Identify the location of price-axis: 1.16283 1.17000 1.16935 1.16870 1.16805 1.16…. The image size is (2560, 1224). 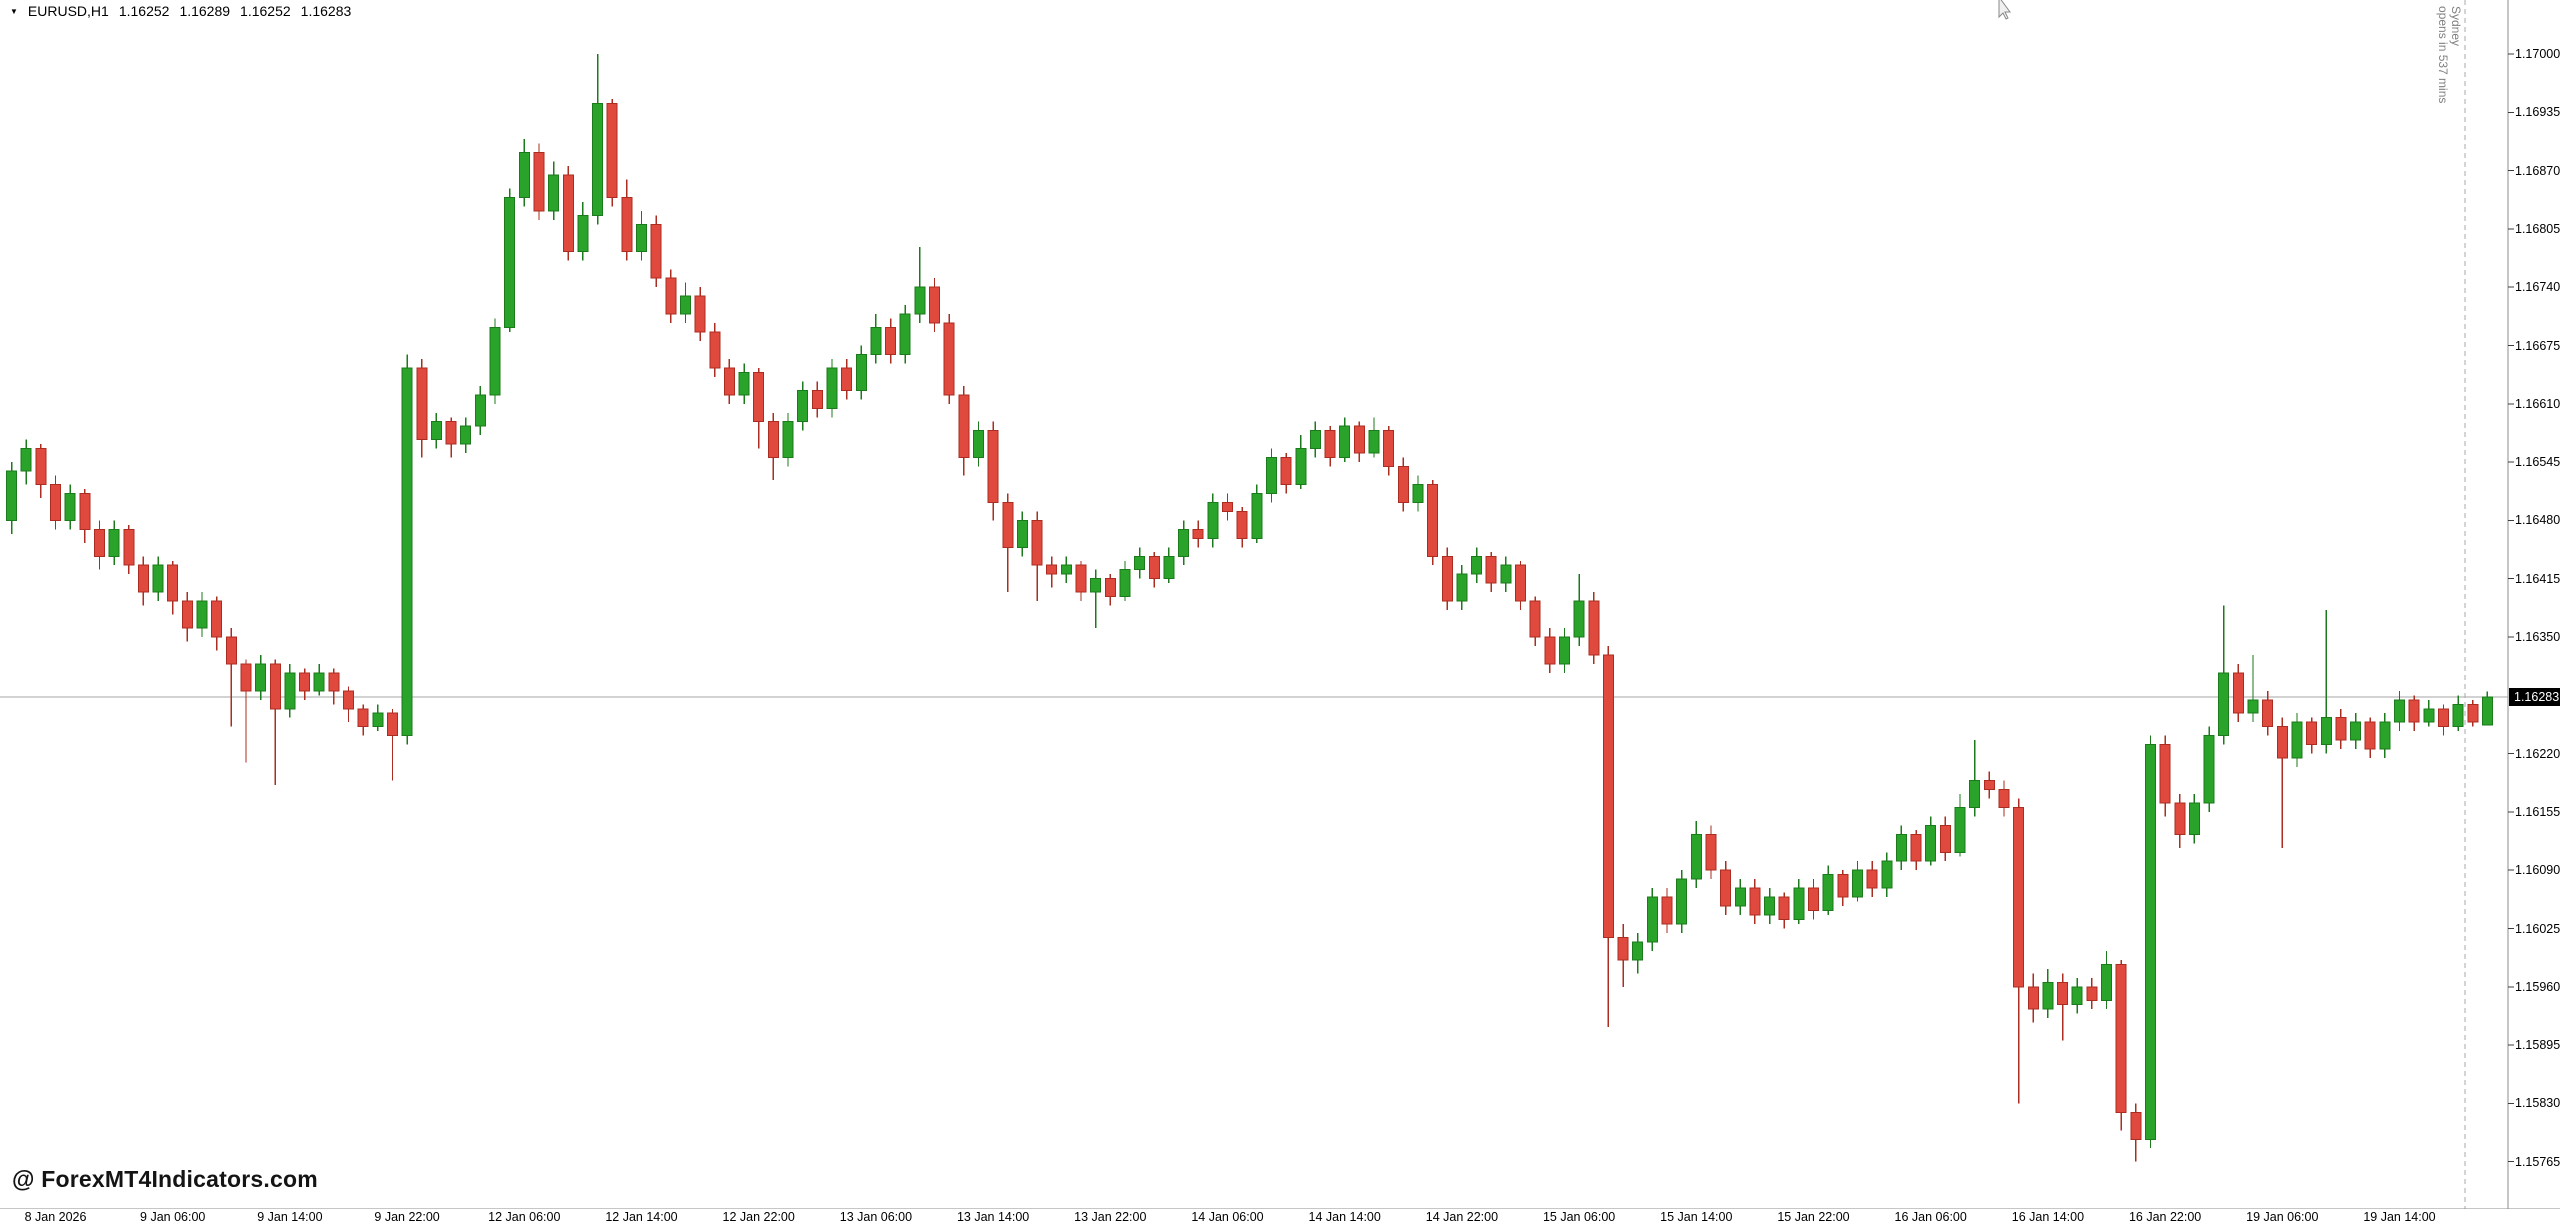
(2534, 604).